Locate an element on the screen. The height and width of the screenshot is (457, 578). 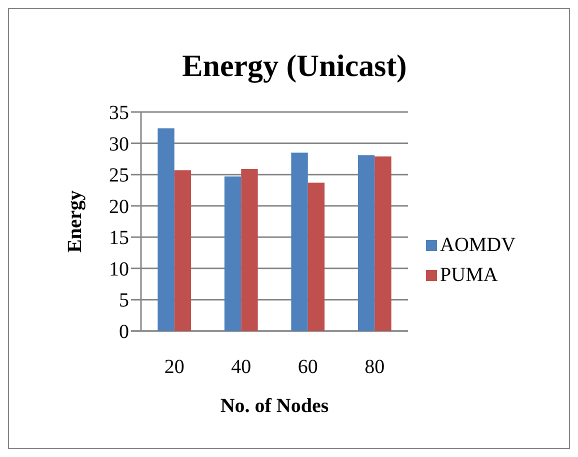
y-tick-label: 10 is located at coordinates (119, 269).